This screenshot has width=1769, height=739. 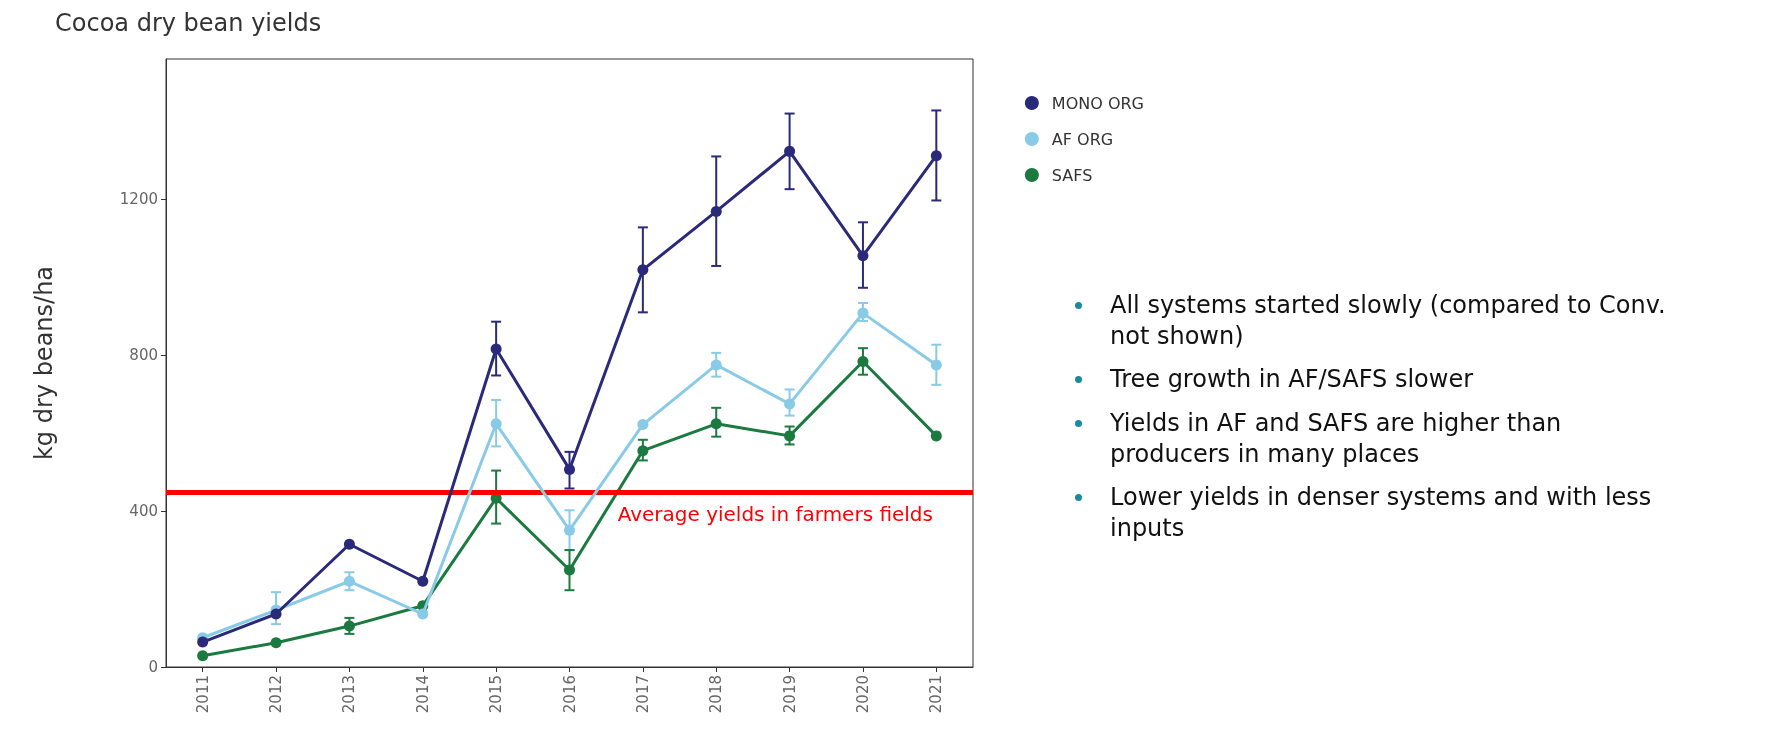 I want to click on chart-title: Cocoa dry bean yields, so click(x=188, y=23).